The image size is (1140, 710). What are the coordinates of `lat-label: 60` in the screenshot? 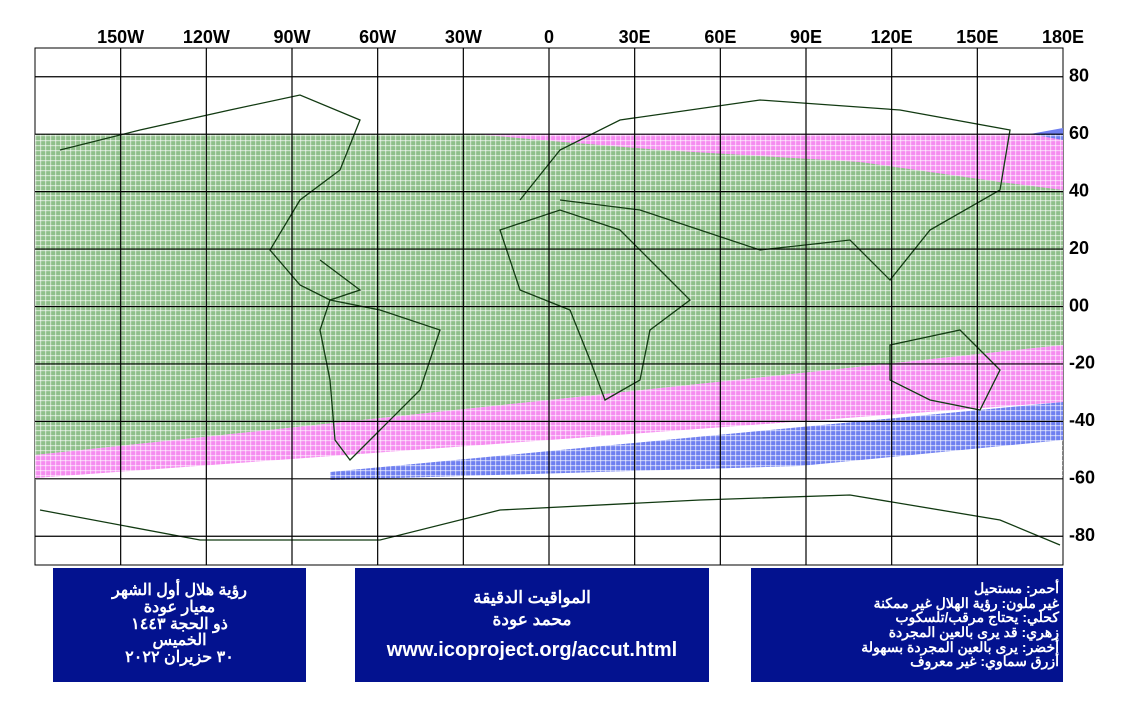 It's located at (1079, 133).